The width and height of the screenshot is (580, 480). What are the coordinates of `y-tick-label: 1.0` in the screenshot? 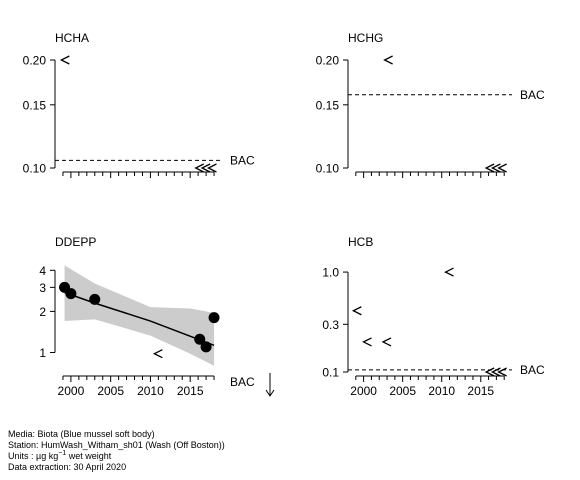 It's located at (330, 273).